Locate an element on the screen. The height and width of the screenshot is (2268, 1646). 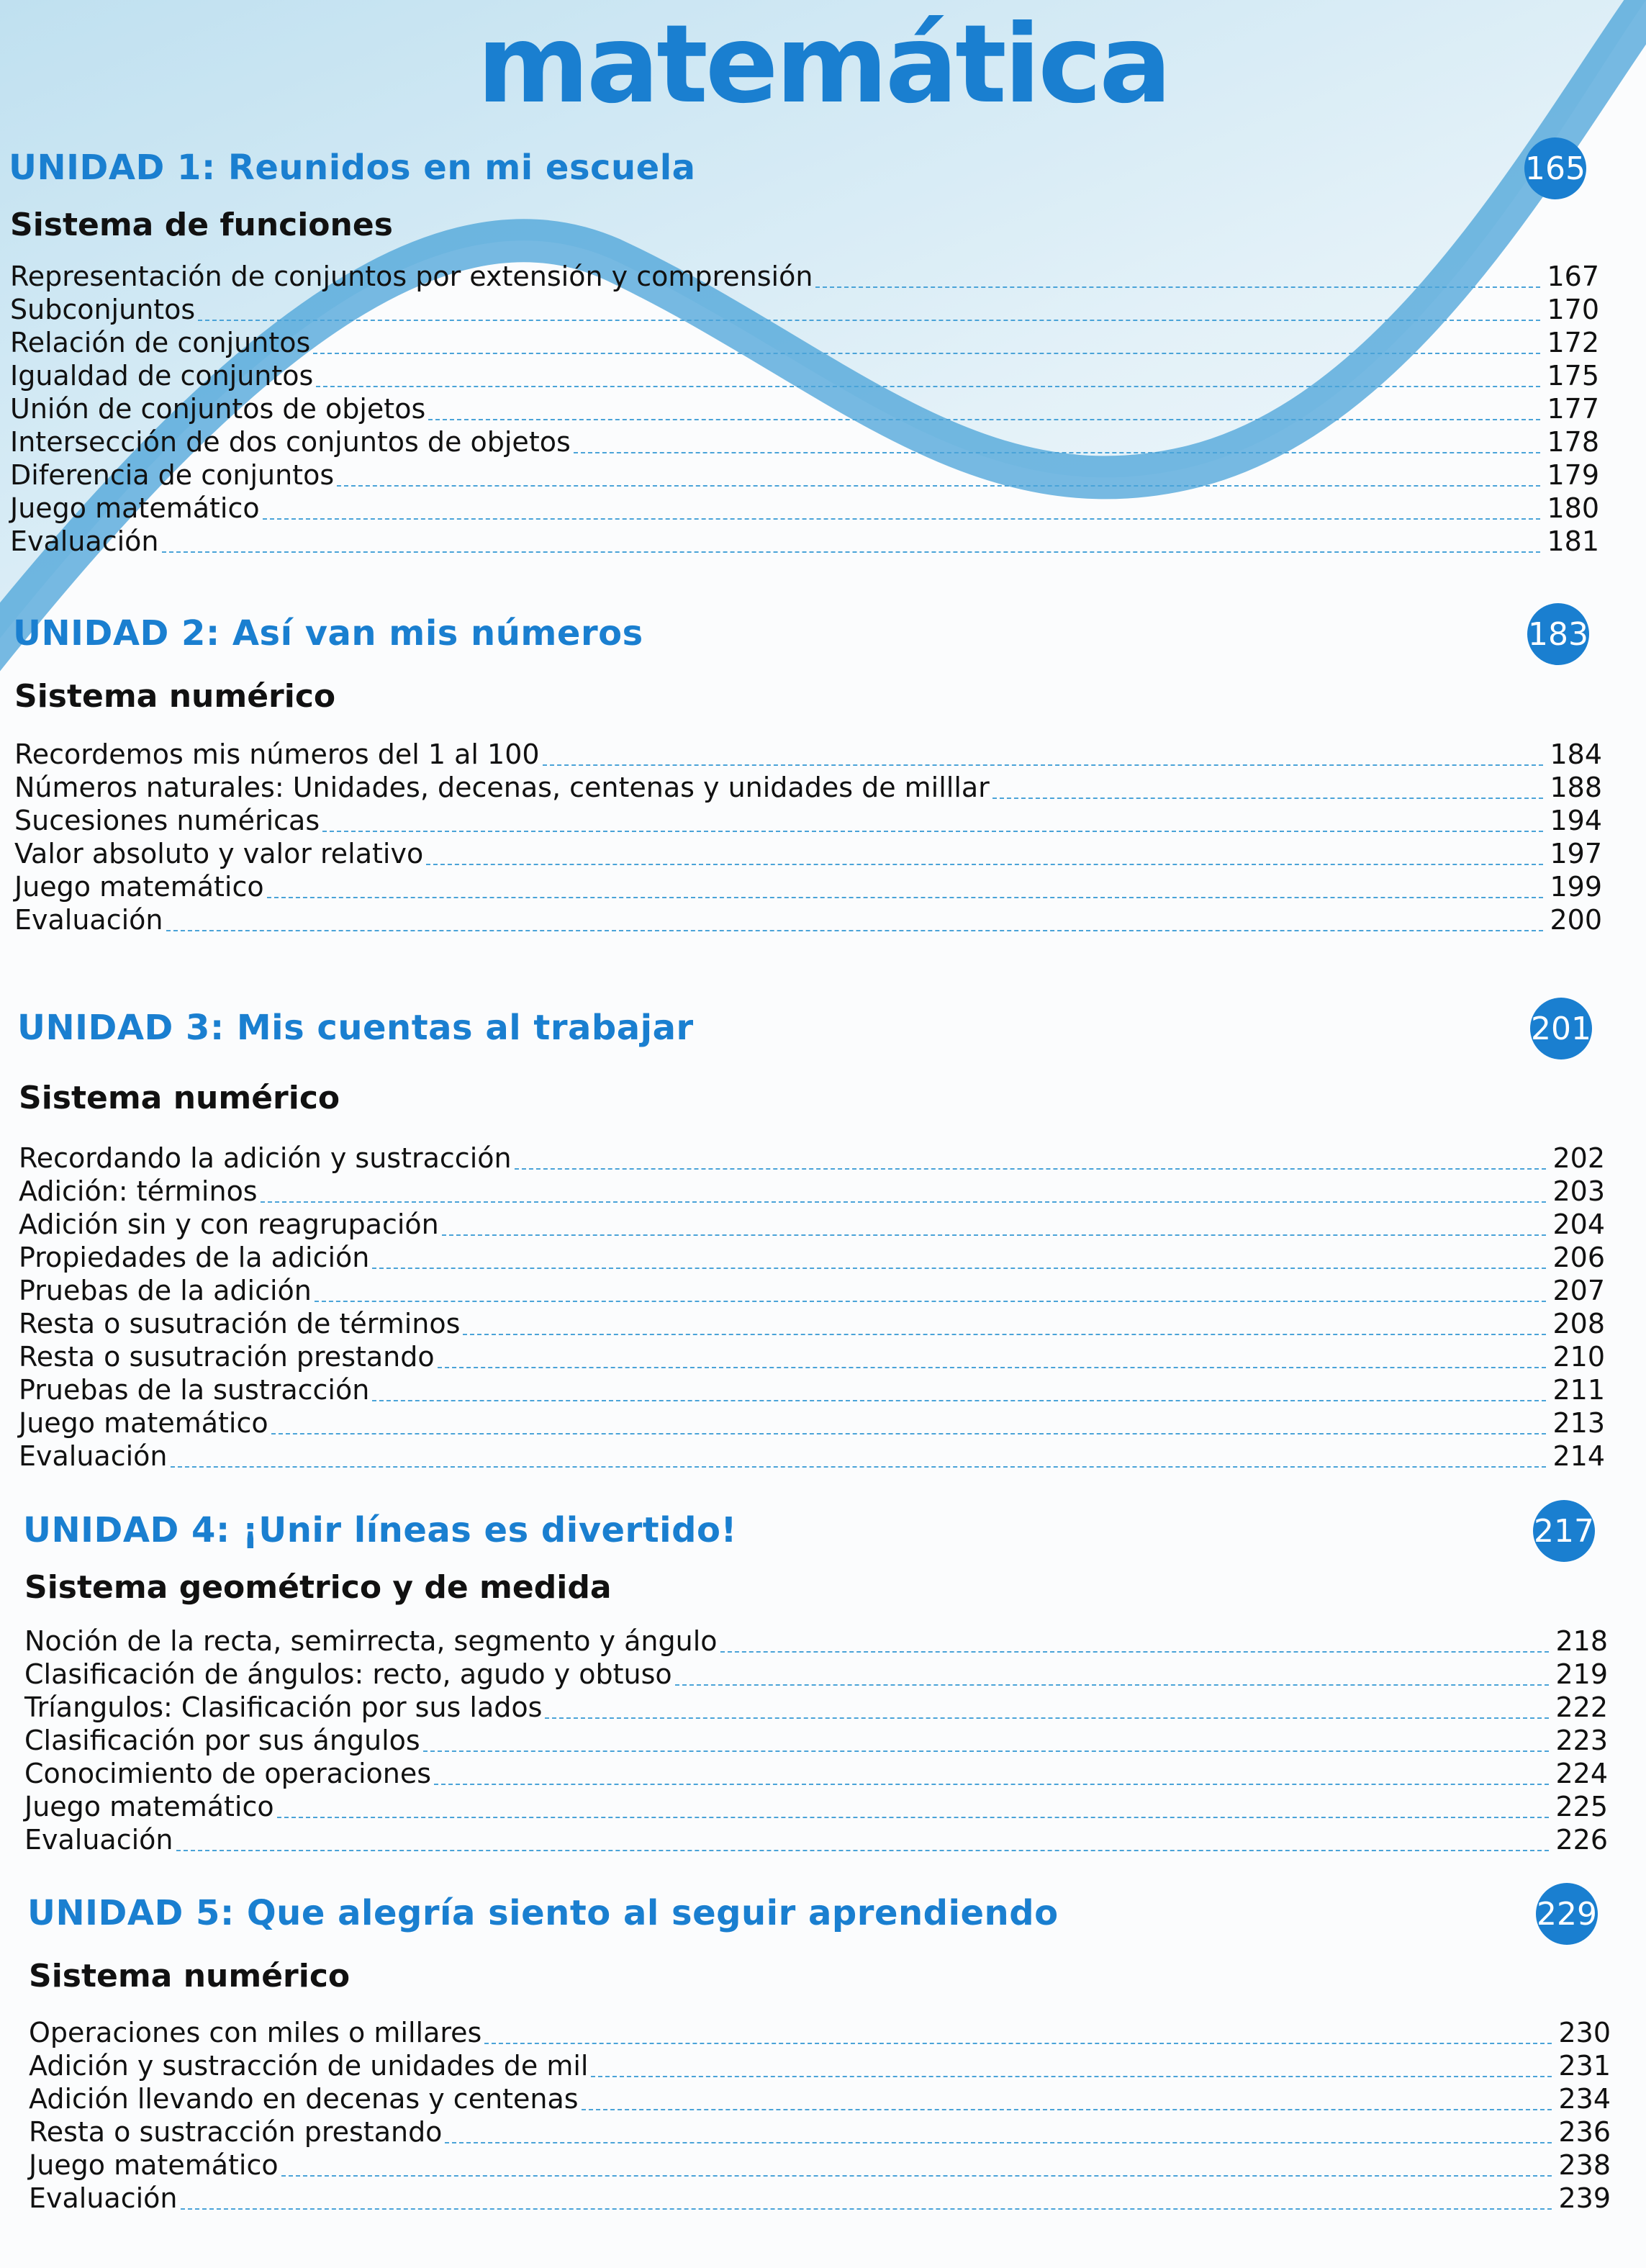
toc-entry: Operaciones con miles o millares 230 is located at coordinates (820, 2031).